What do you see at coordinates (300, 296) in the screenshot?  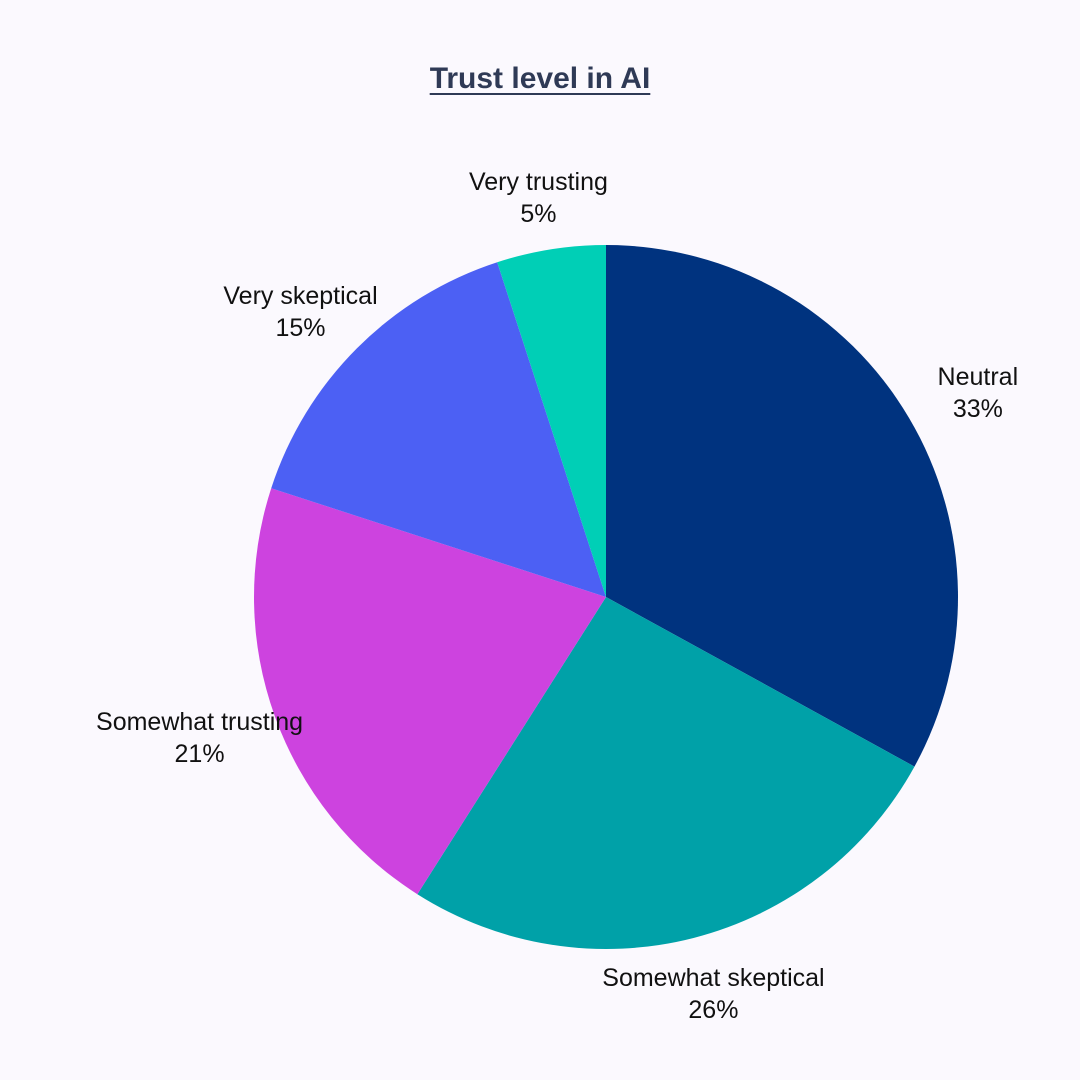 I see `slice-category-label: Very skeptical` at bounding box center [300, 296].